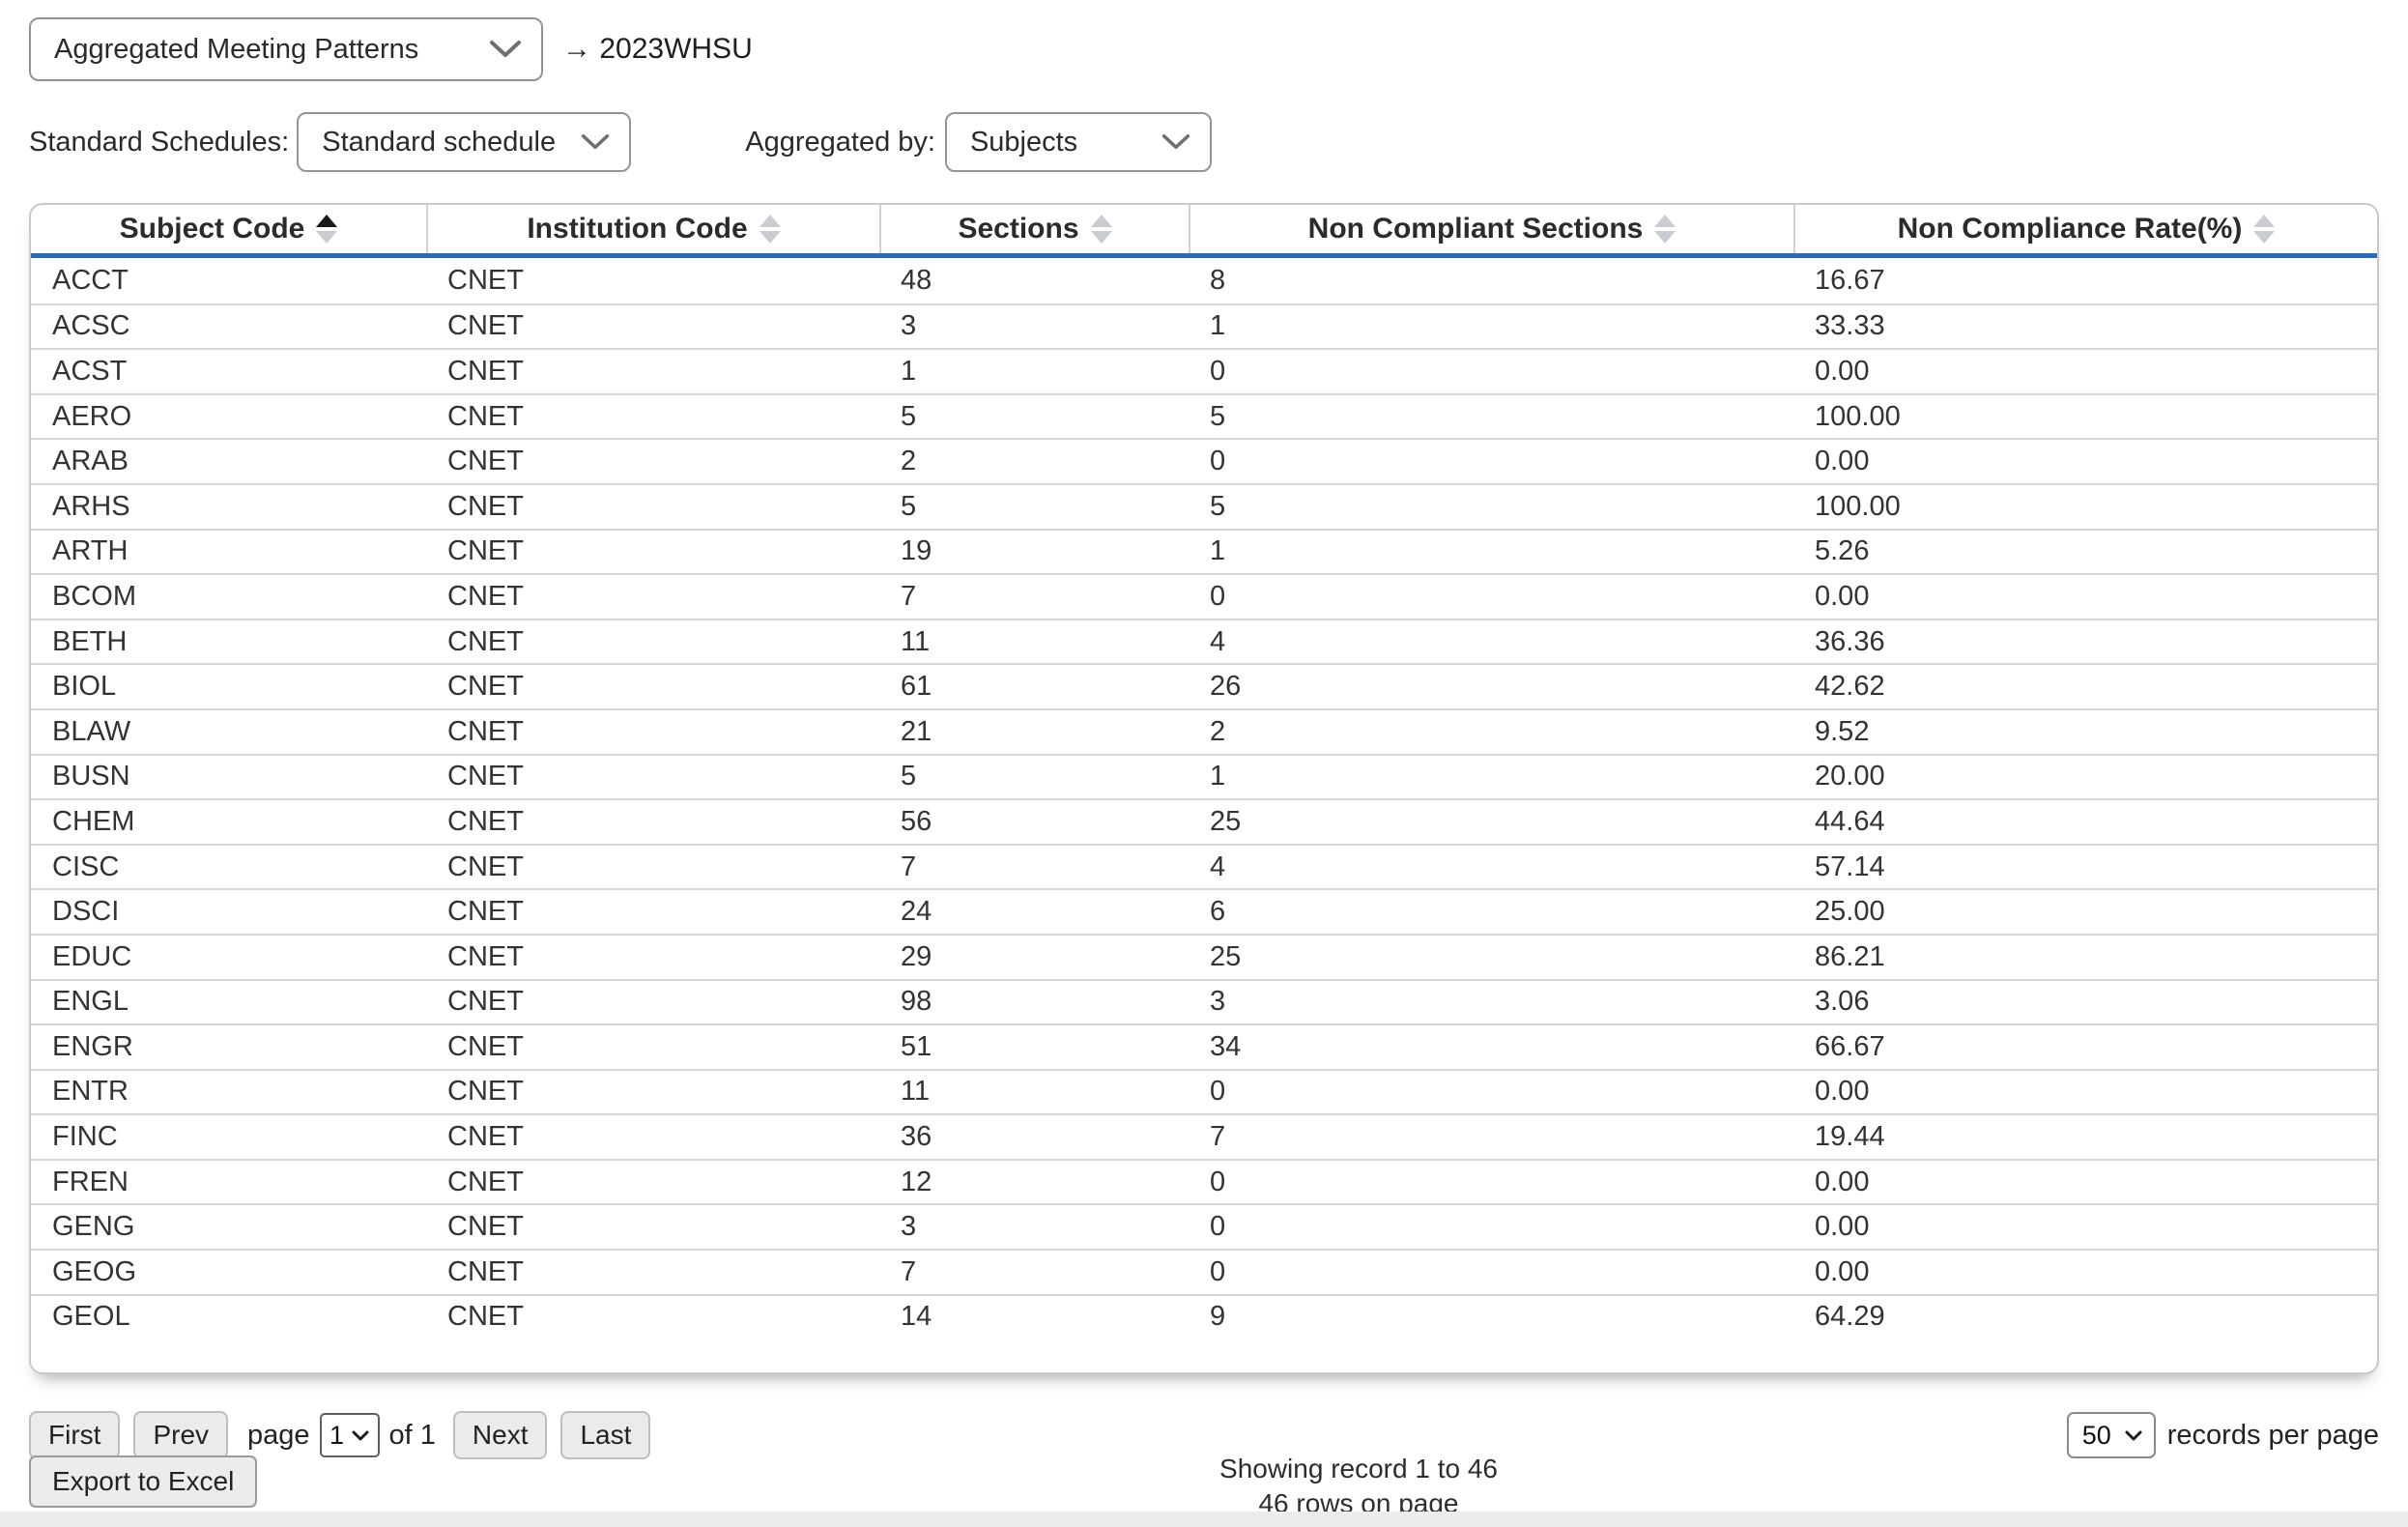 This screenshot has width=2408, height=1527. Describe the element at coordinates (75, 1435) in the screenshot. I see `first-page-button: First` at that location.